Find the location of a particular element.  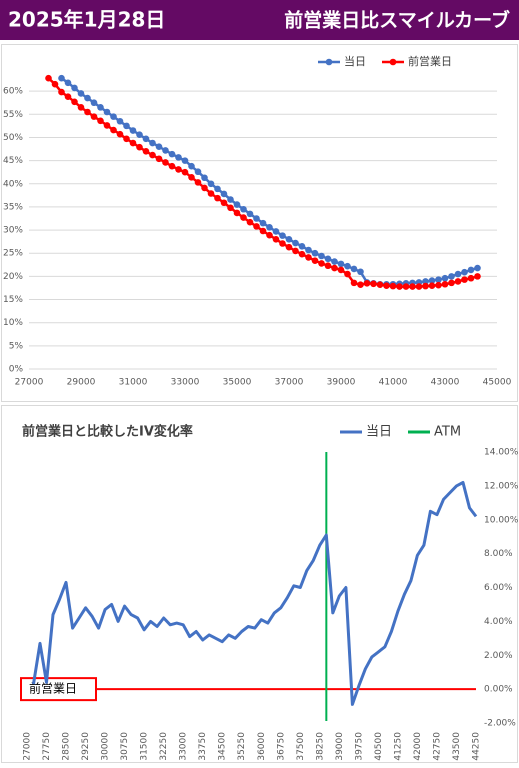

x-tick-label: 27750 is located at coordinates (47, 746).